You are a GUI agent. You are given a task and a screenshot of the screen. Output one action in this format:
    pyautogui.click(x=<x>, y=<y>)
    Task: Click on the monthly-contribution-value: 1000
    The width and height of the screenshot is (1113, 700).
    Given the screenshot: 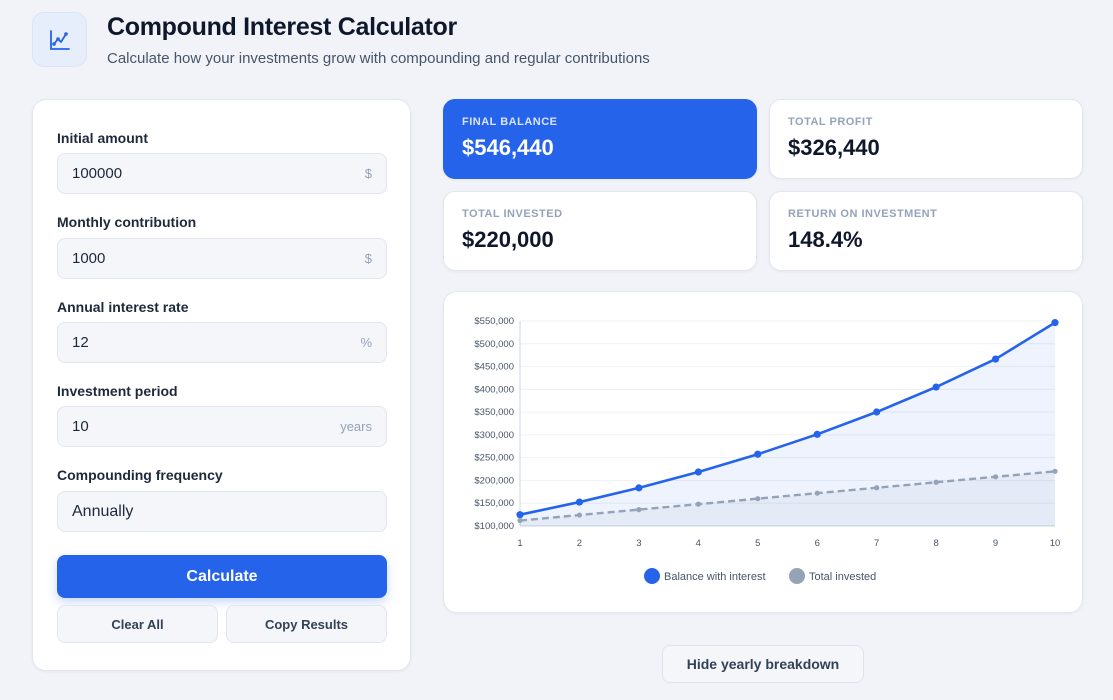 What is the action you would take?
    pyautogui.click(x=89, y=258)
    